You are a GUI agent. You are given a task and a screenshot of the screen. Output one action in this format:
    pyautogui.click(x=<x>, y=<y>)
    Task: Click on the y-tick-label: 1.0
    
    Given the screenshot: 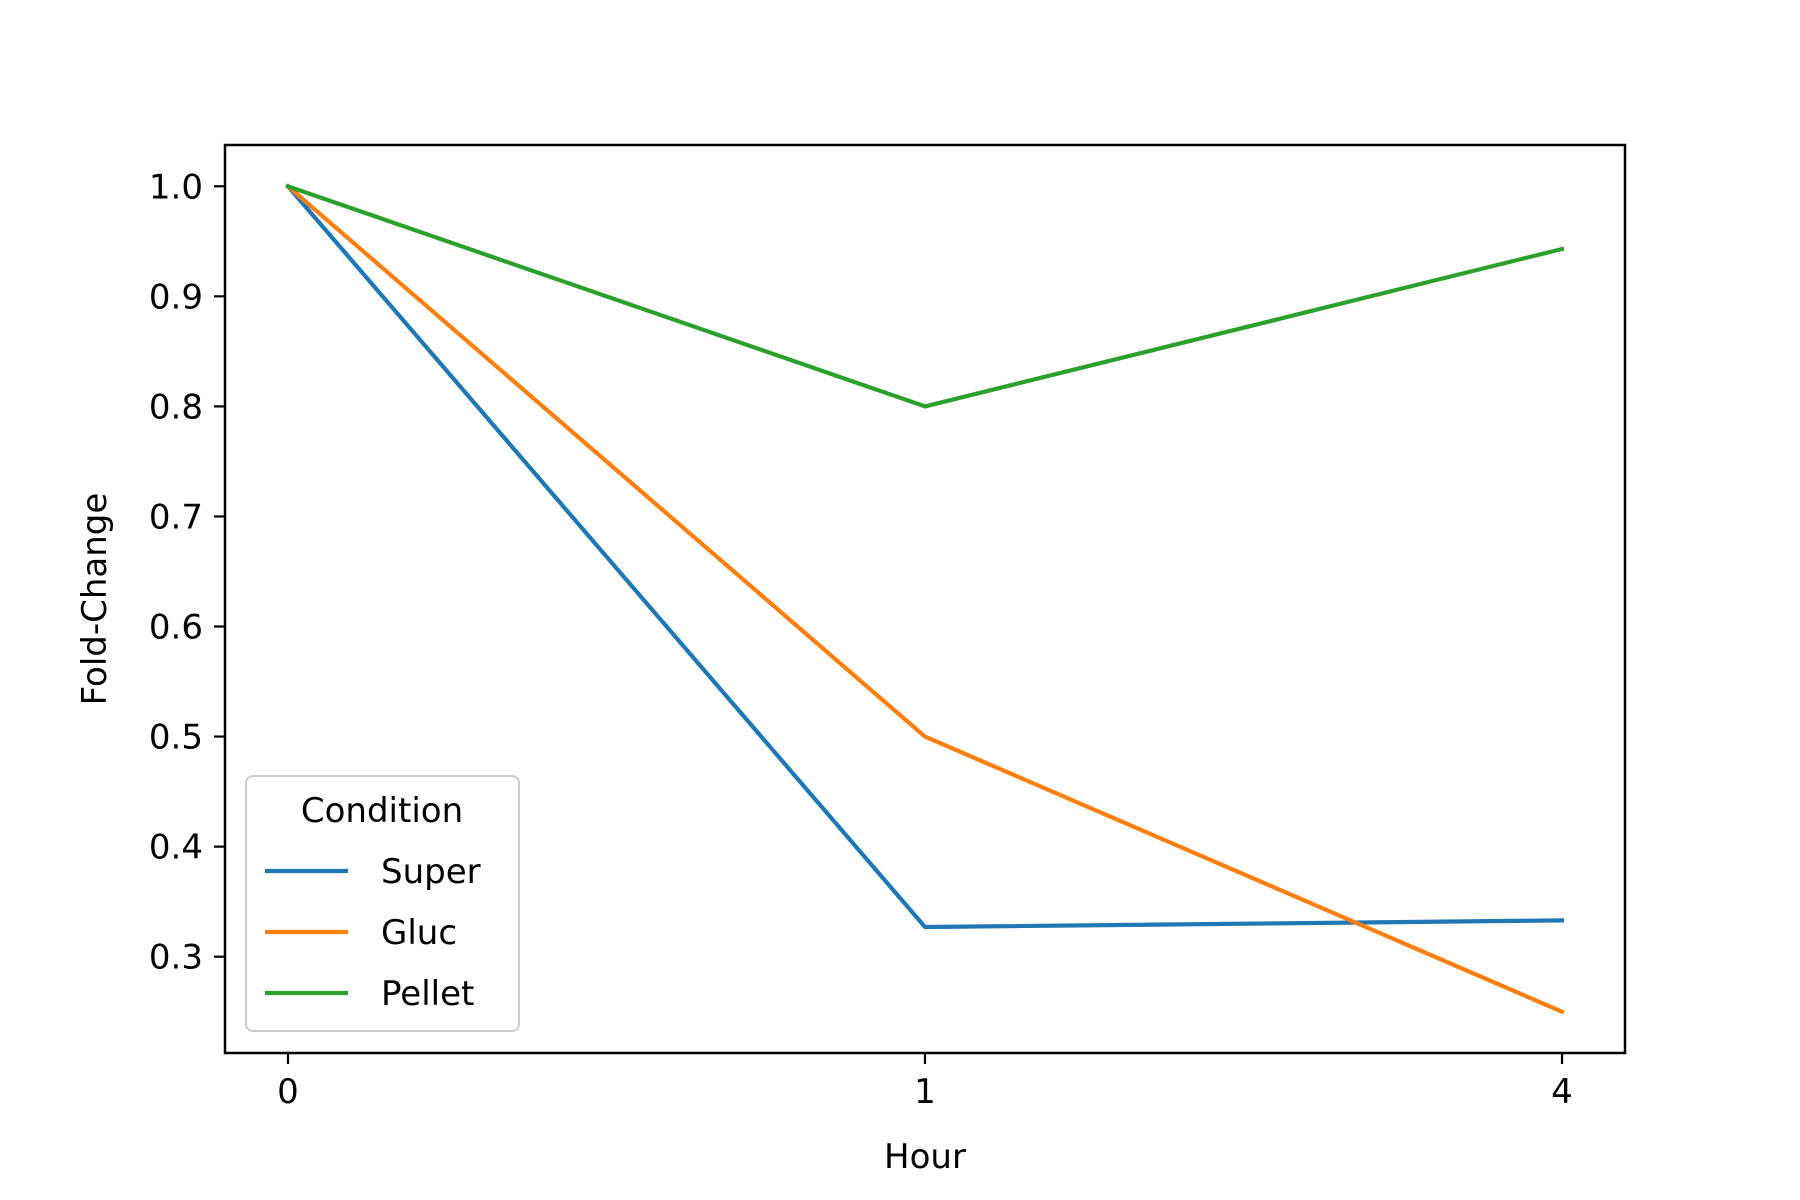 What is the action you would take?
    pyautogui.click(x=176, y=187)
    